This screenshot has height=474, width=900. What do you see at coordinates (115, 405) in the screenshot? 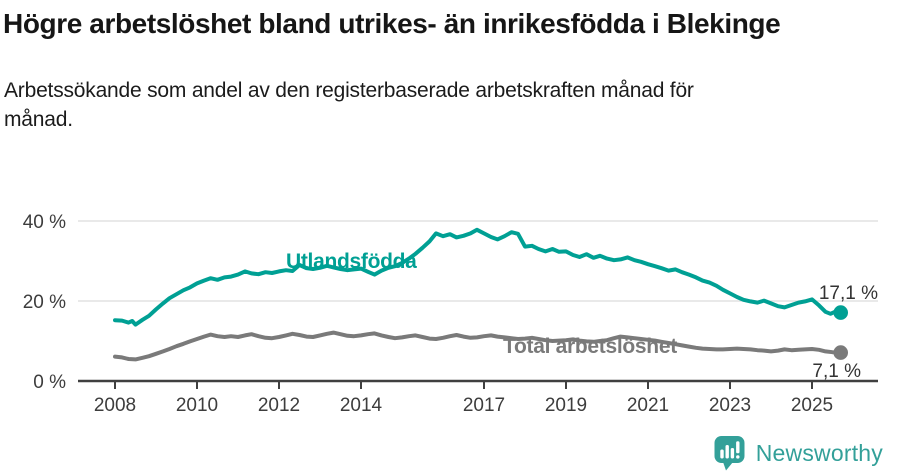
I see `x-tick-label-2008: 2008` at bounding box center [115, 405].